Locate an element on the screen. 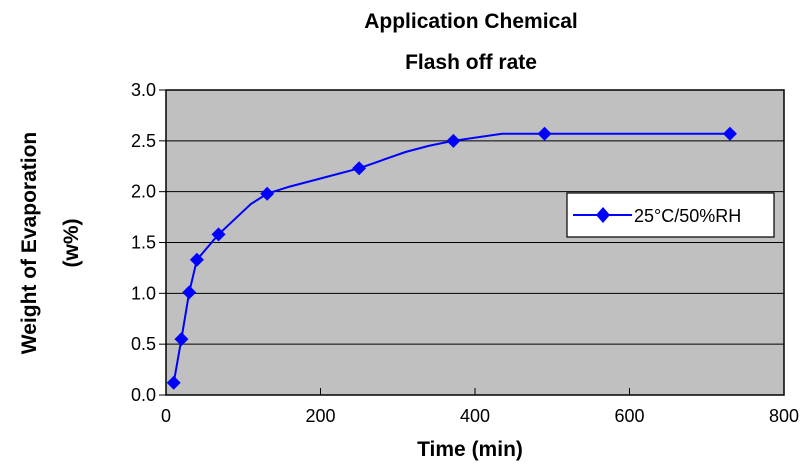 This screenshot has width=807, height=472. x-tick-label: 400 is located at coordinates (475, 416).